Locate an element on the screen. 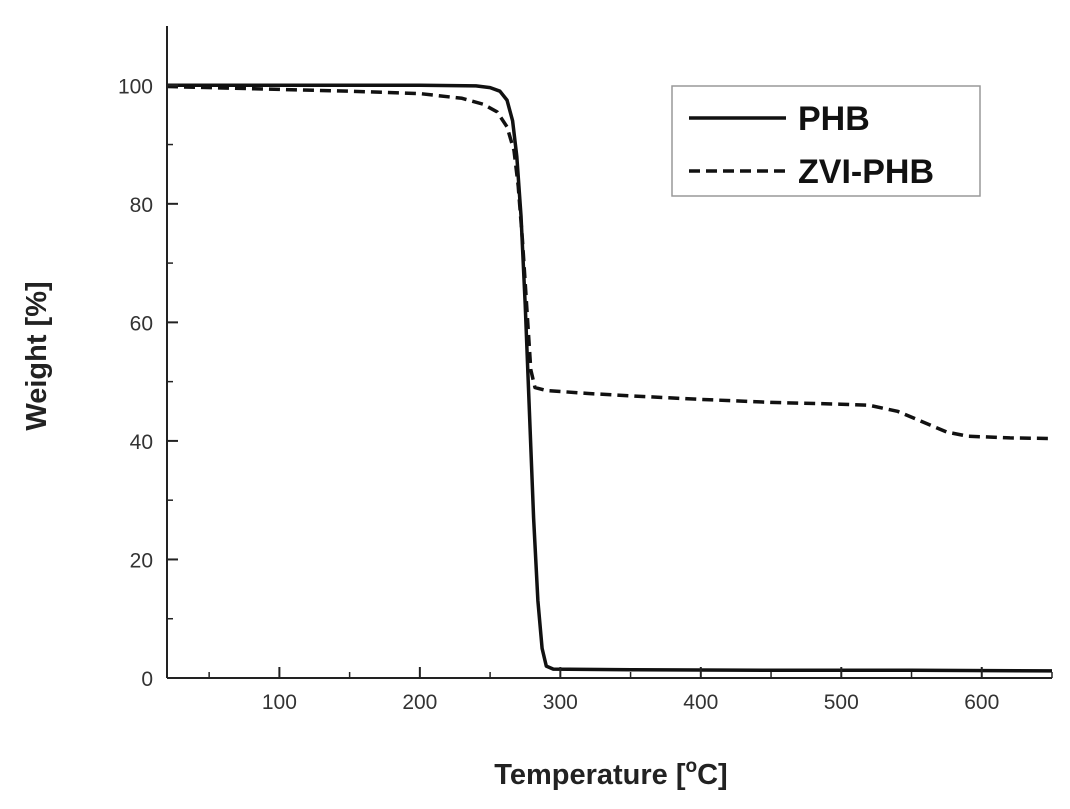  legend-label-phb: PHB is located at coordinates (834, 119).